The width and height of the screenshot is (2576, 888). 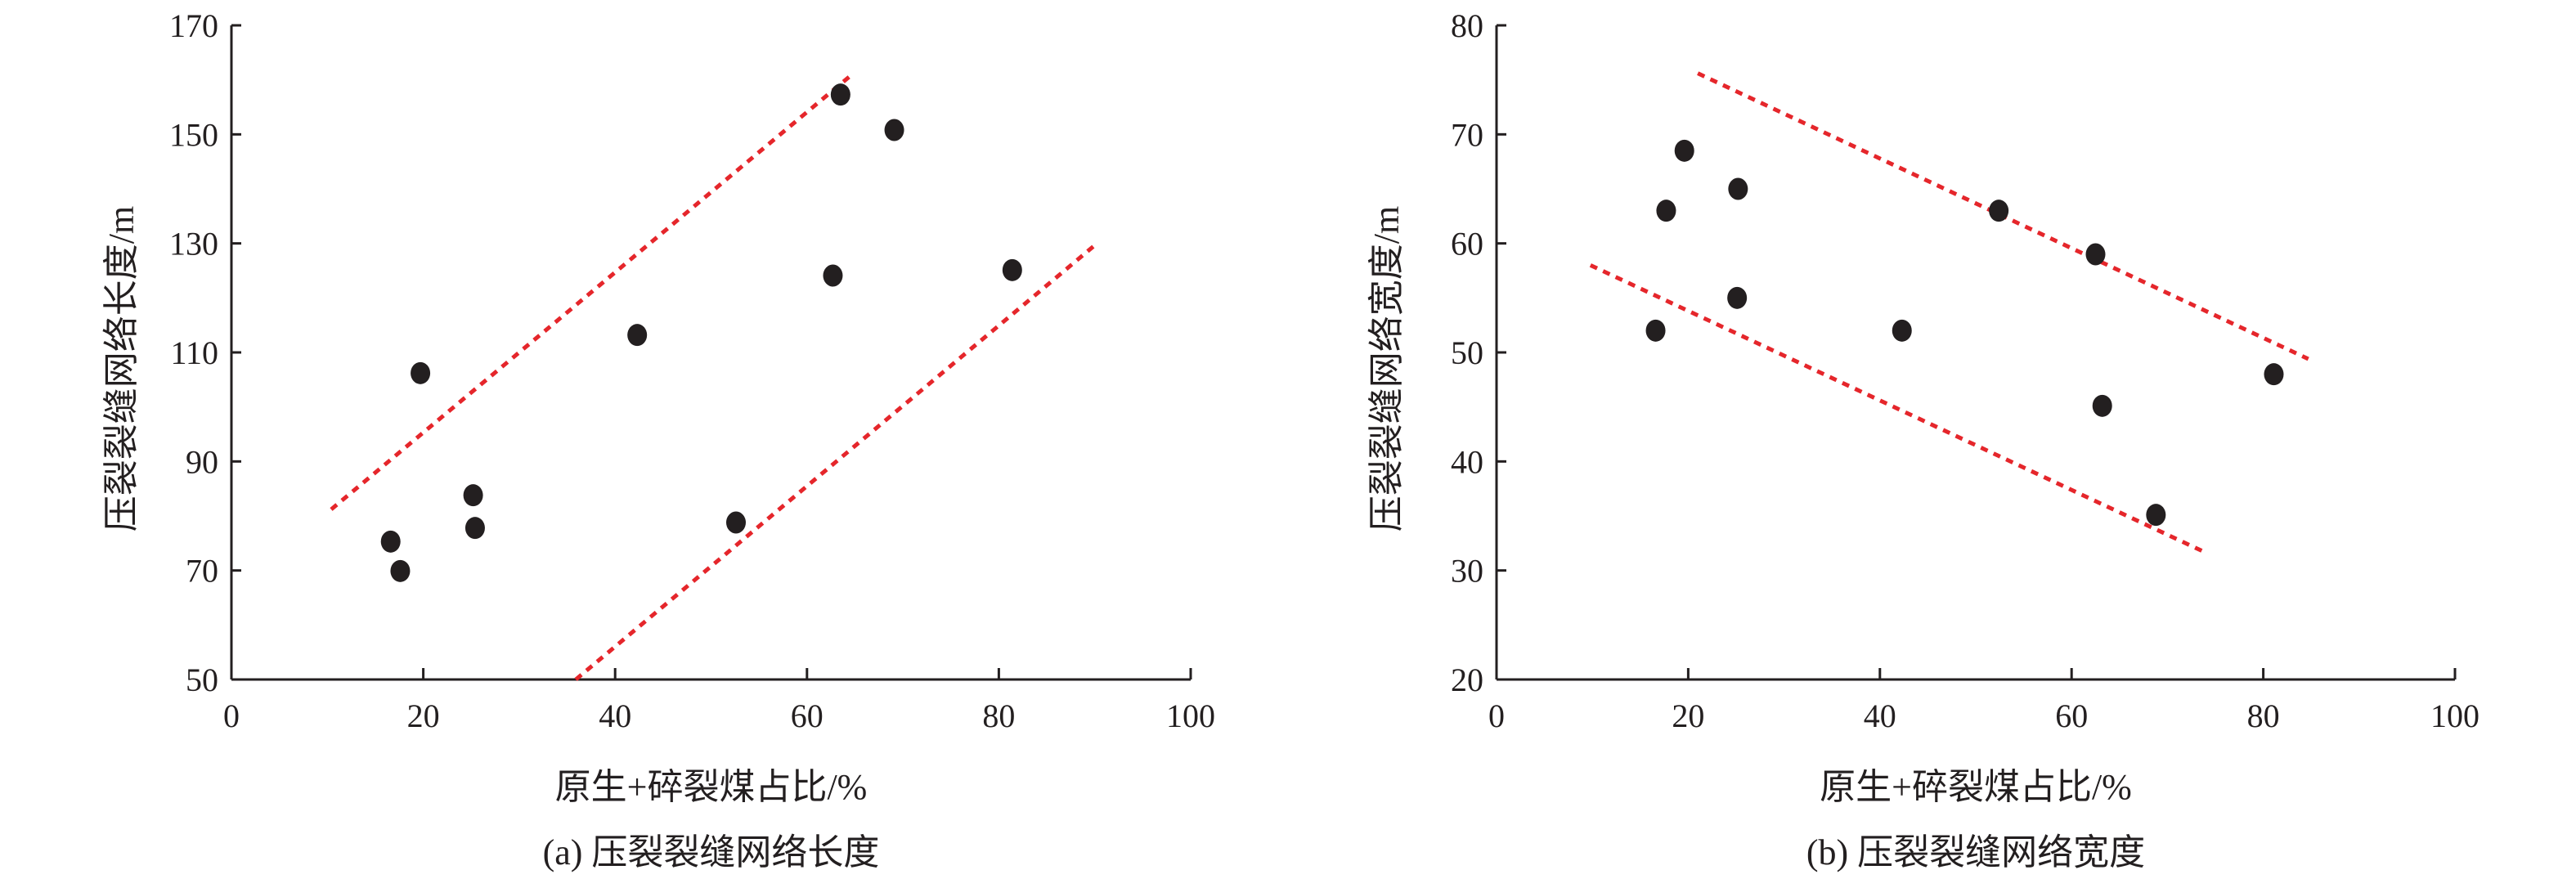 I want to click on bound-line-upper, so click(x=591, y=292).